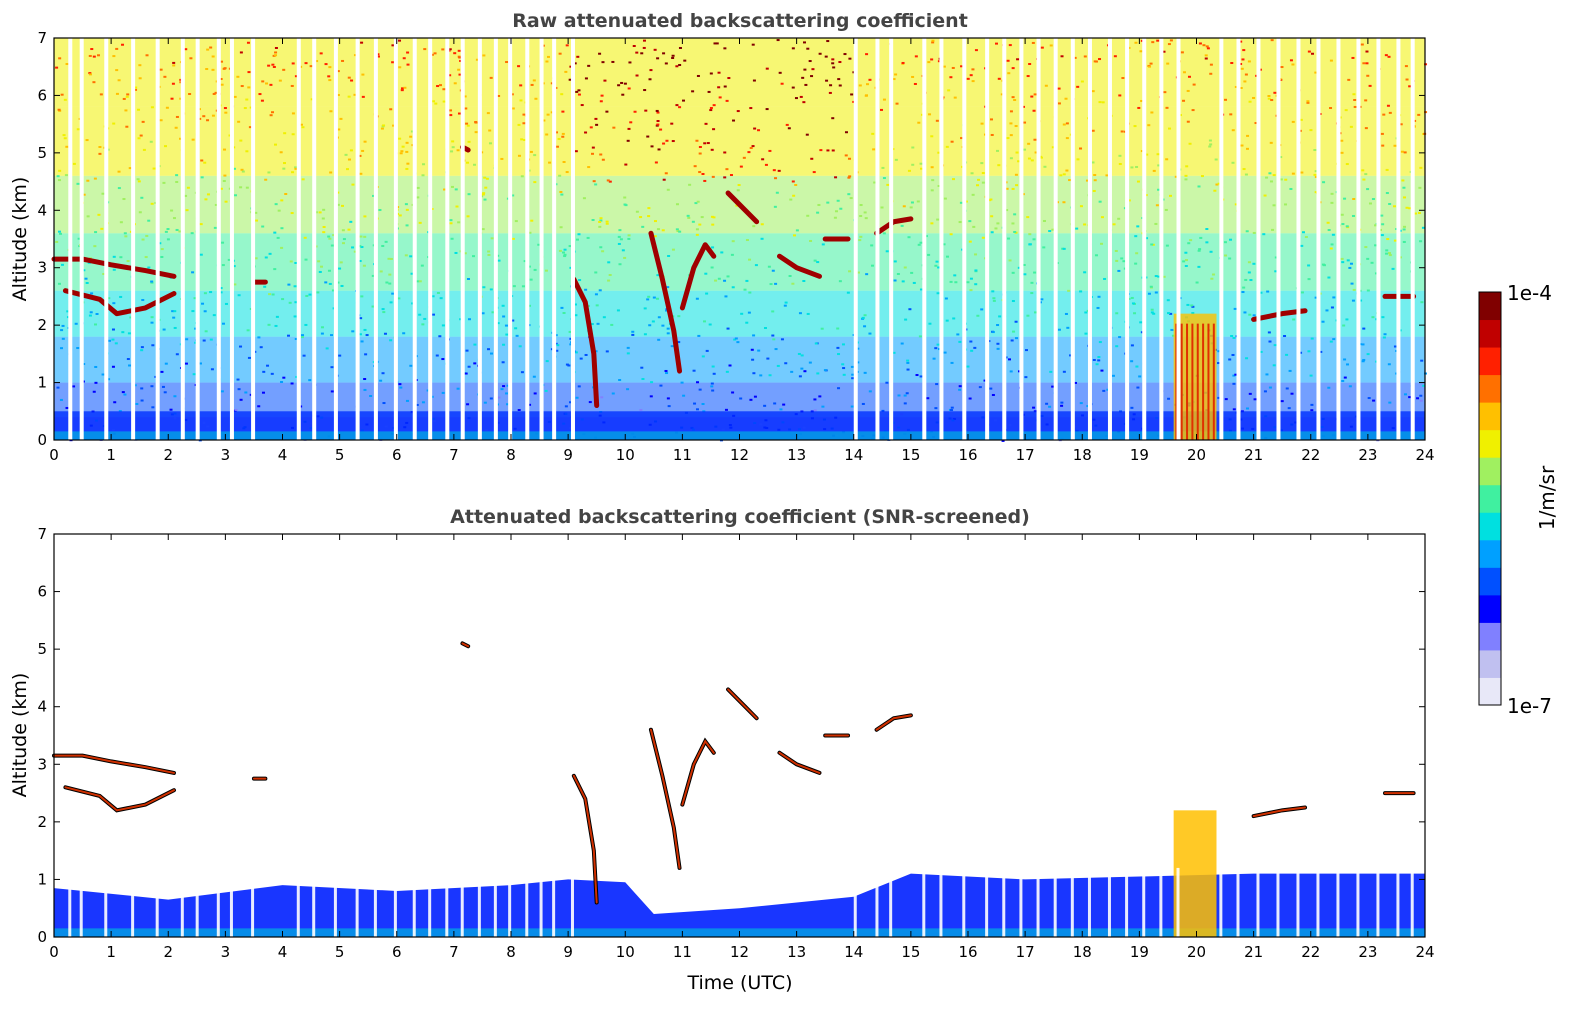 Image resolution: width=1595 pixels, height=1020 pixels. Describe the element at coordinates (42, 707) in the screenshot. I see `y-tick-label: 4` at that location.